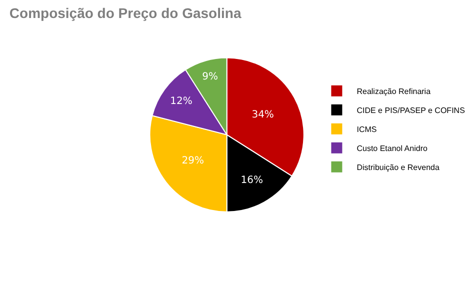  What do you see at coordinates (392, 149) in the screenshot?
I see `legend-label: Custo Etanol Anidro` at bounding box center [392, 149].